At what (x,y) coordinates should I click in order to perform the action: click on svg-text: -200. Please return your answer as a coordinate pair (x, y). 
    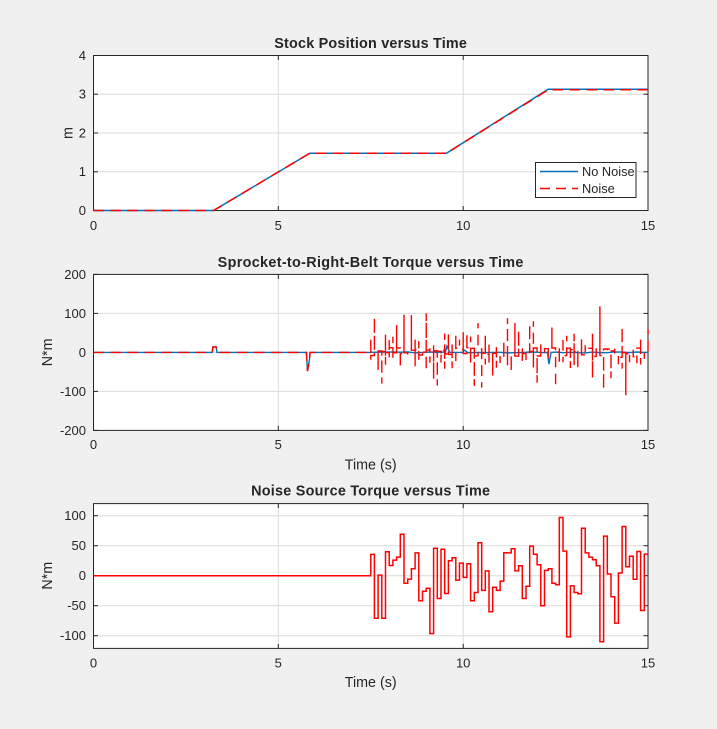
    Looking at the image, I should click on (73, 430).